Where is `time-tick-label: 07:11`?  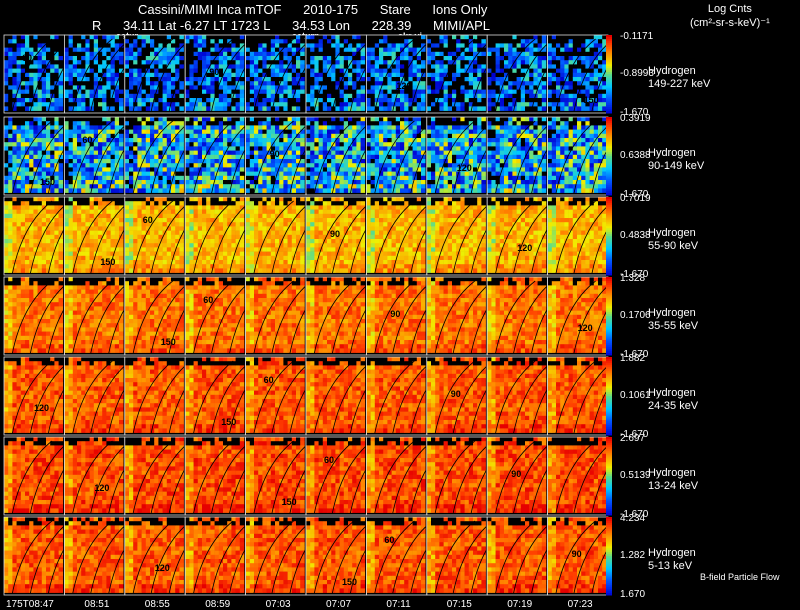 time-tick-label: 07:11 is located at coordinates (398, 604).